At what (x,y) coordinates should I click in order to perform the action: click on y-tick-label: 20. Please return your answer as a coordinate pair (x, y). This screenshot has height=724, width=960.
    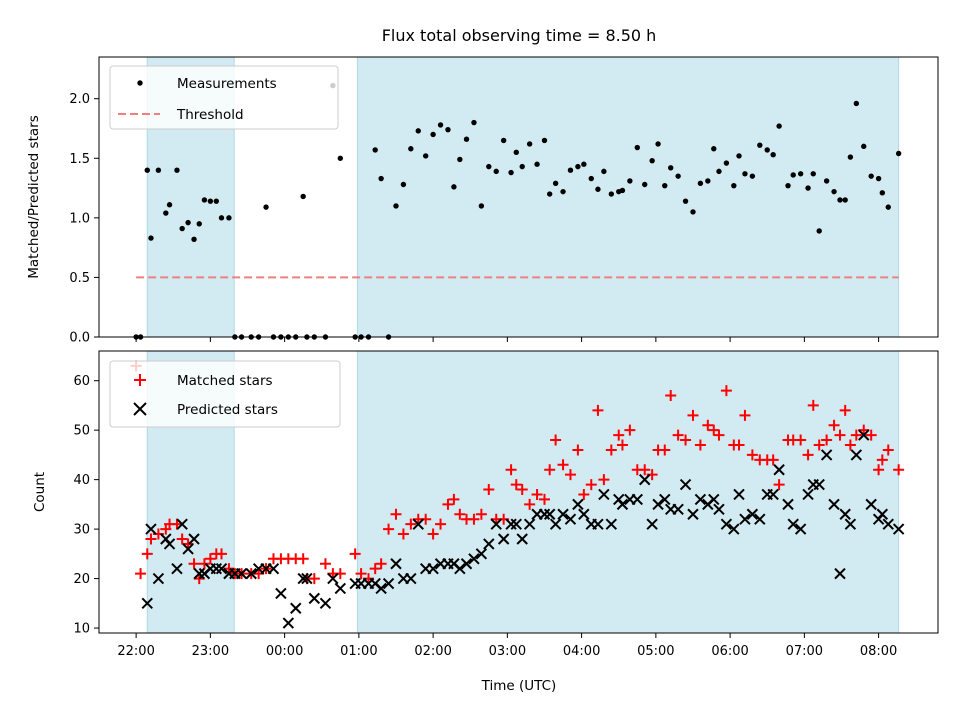
    Looking at the image, I should click on (81, 579).